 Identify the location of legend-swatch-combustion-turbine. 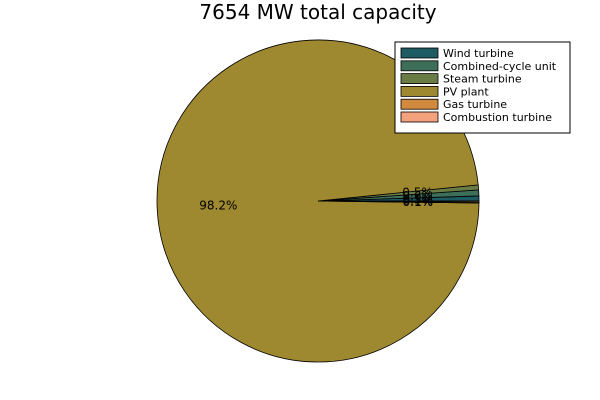
(419, 117).